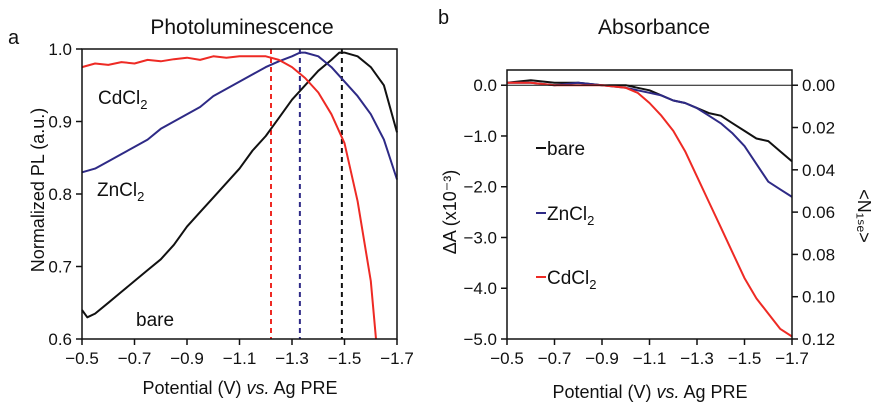 The image size is (872, 402). Describe the element at coordinates (257, 388) in the screenshot. I see `panel-a-xlabel-vs: vs.` at that location.